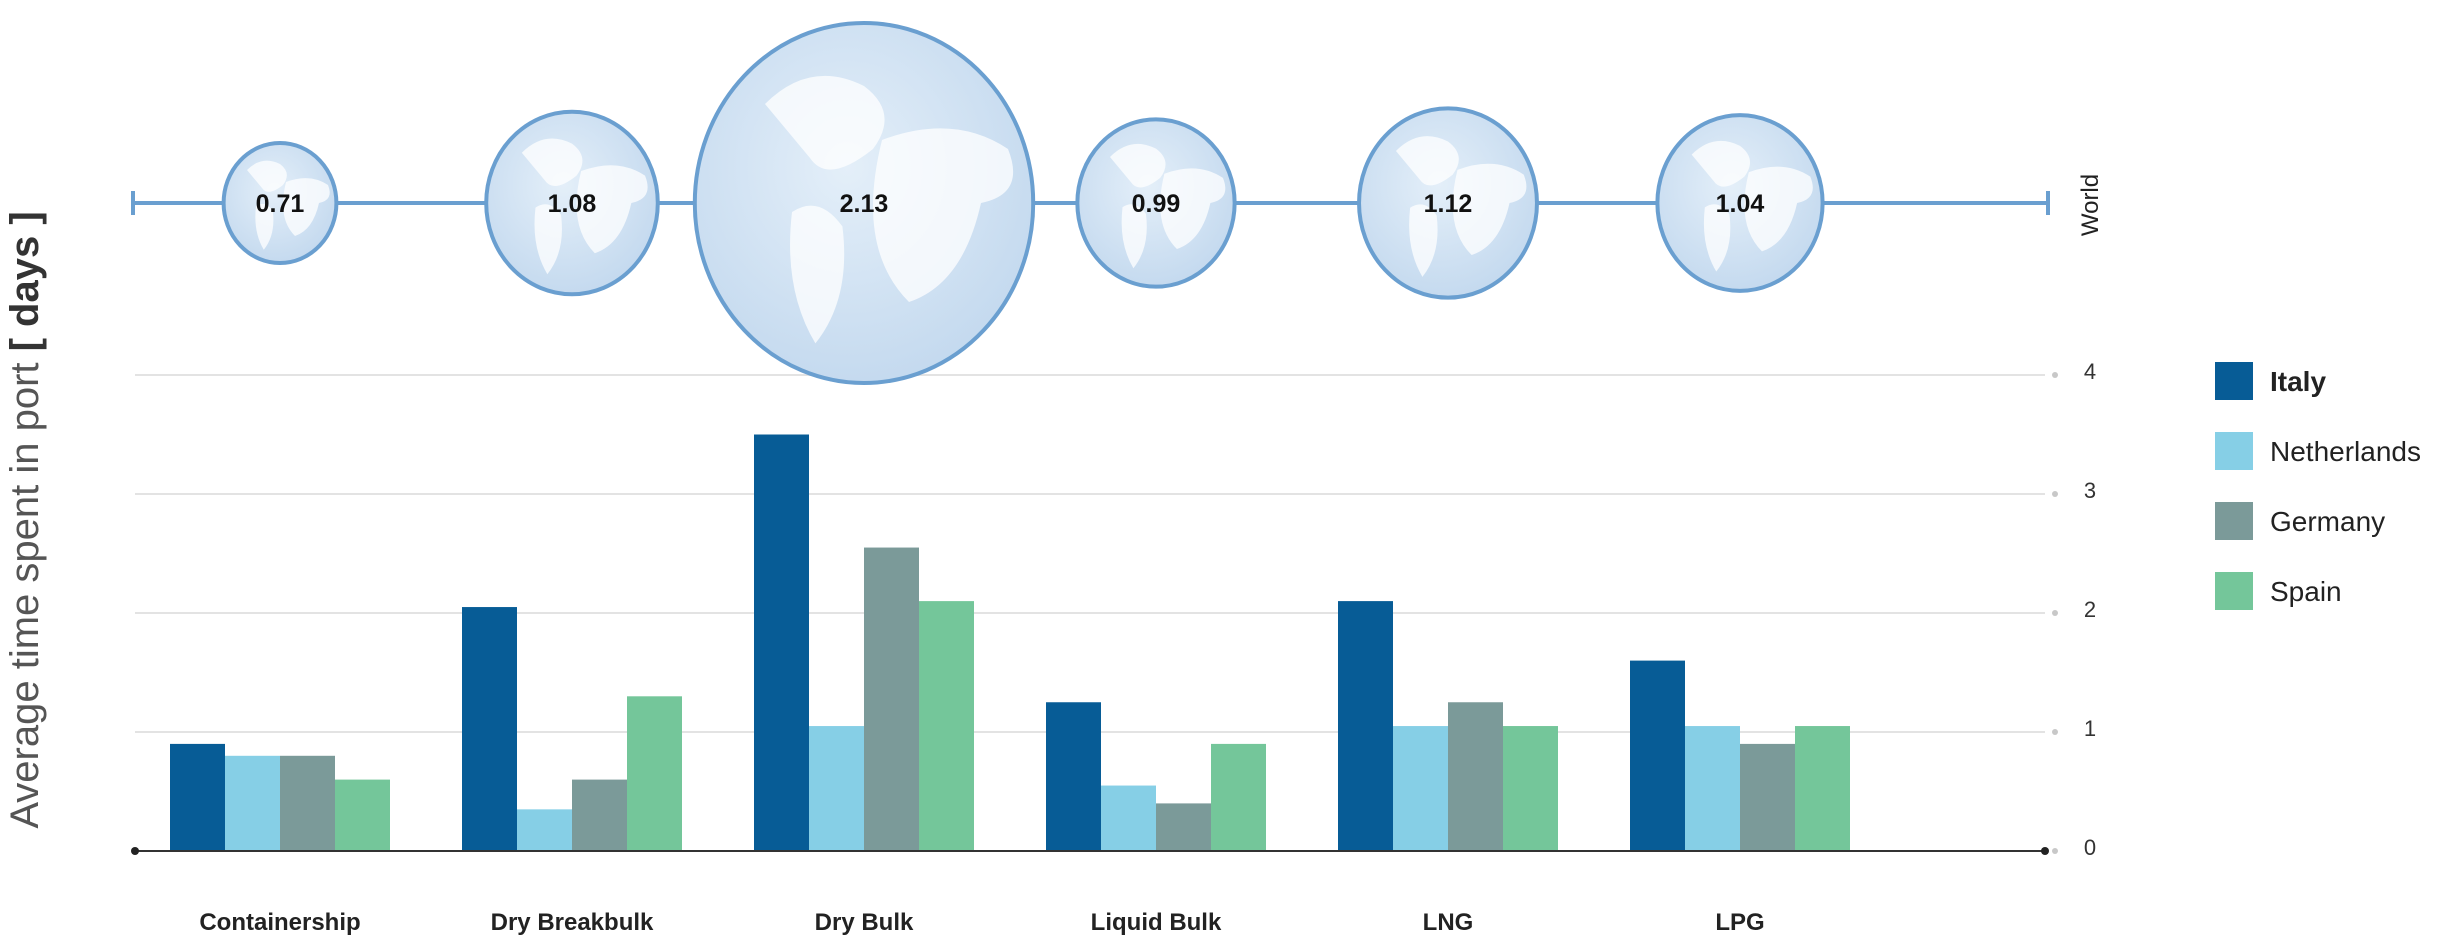 This screenshot has width=2438, height=943. Describe the element at coordinates (864, 922) in the screenshot. I see `x-tick-label: Dry Bulk` at that location.